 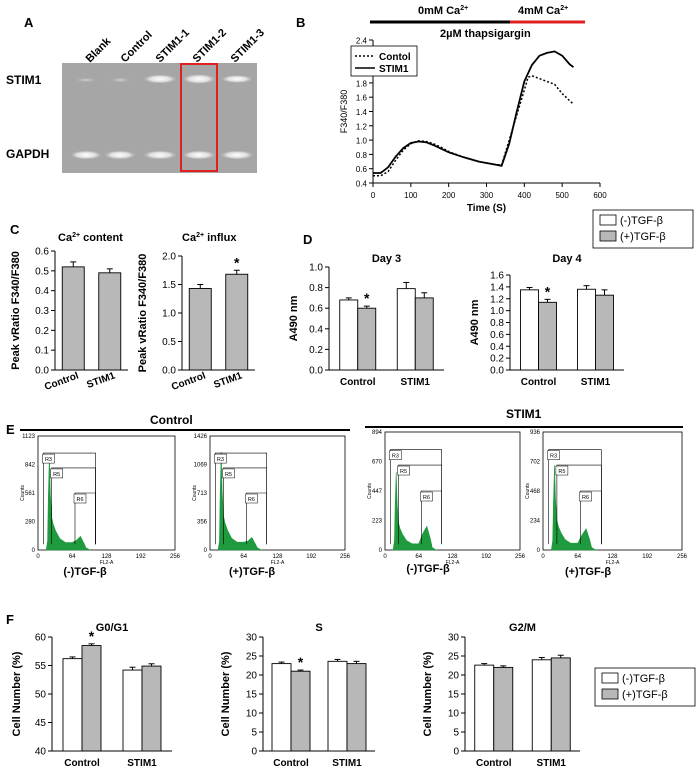 What do you see at coordinates (252, 714) in the screenshot?
I see `chartF1-y-tick-label: 10` at bounding box center [252, 714].